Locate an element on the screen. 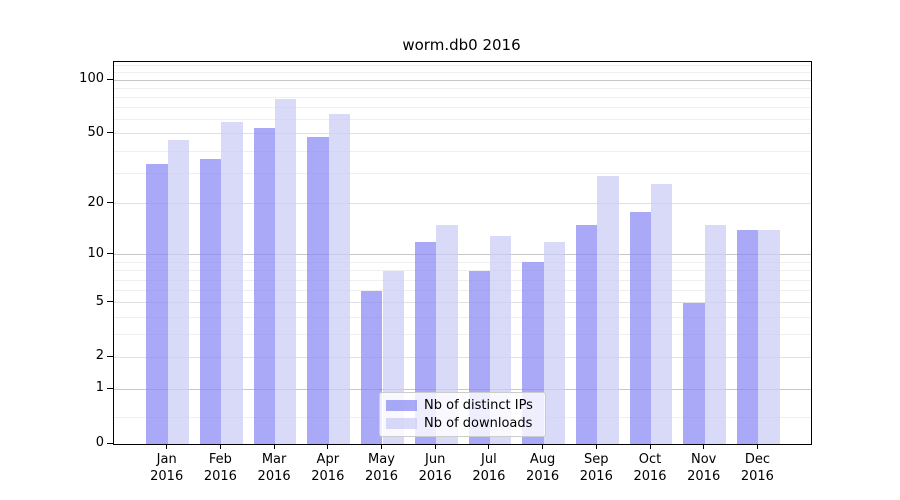  y-tick-label: 2 is located at coordinates (99, 356).